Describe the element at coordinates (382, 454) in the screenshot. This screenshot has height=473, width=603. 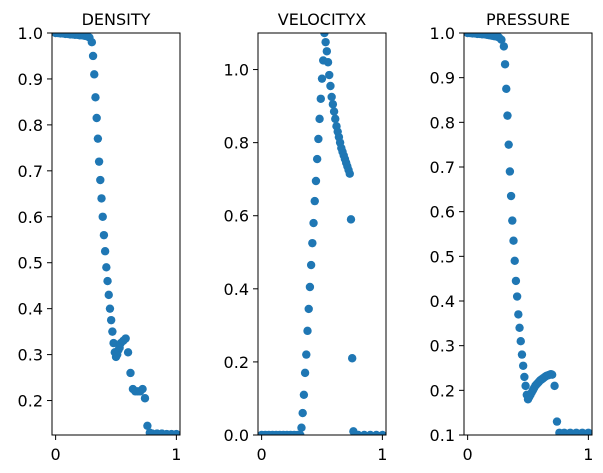
I see `x-tick-label: 1` at that location.